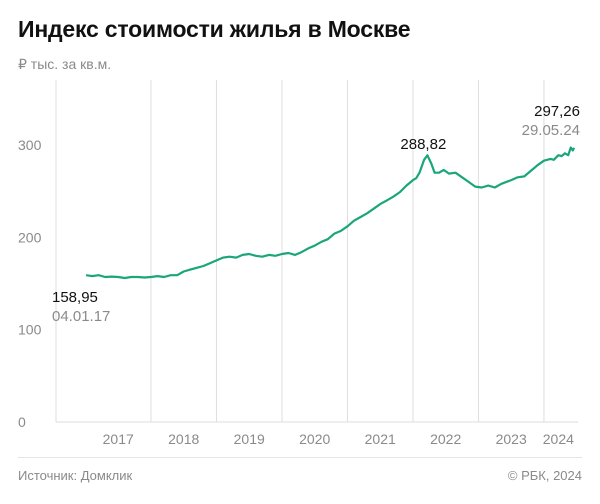  I want to click on annotation-value: 288,82, so click(423, 144).